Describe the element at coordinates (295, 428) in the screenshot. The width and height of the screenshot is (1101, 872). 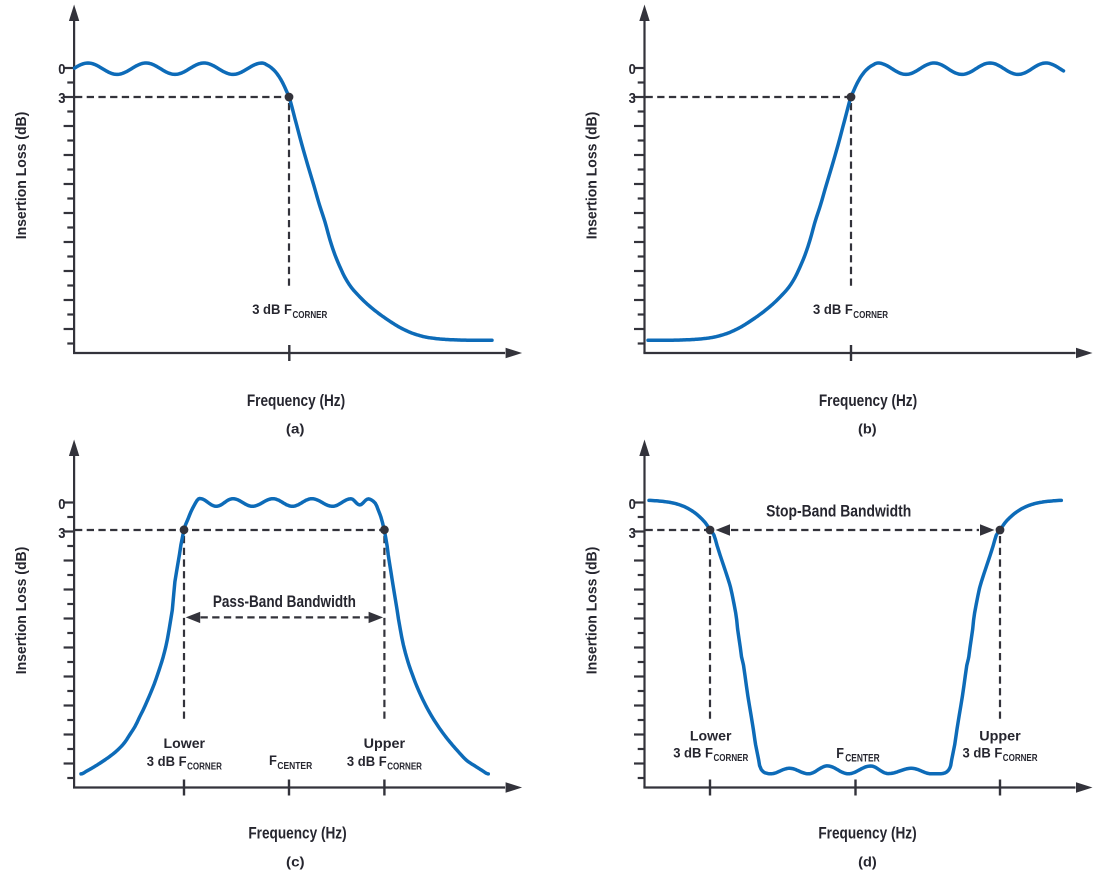
I see `svg-text: (a)` at that location.